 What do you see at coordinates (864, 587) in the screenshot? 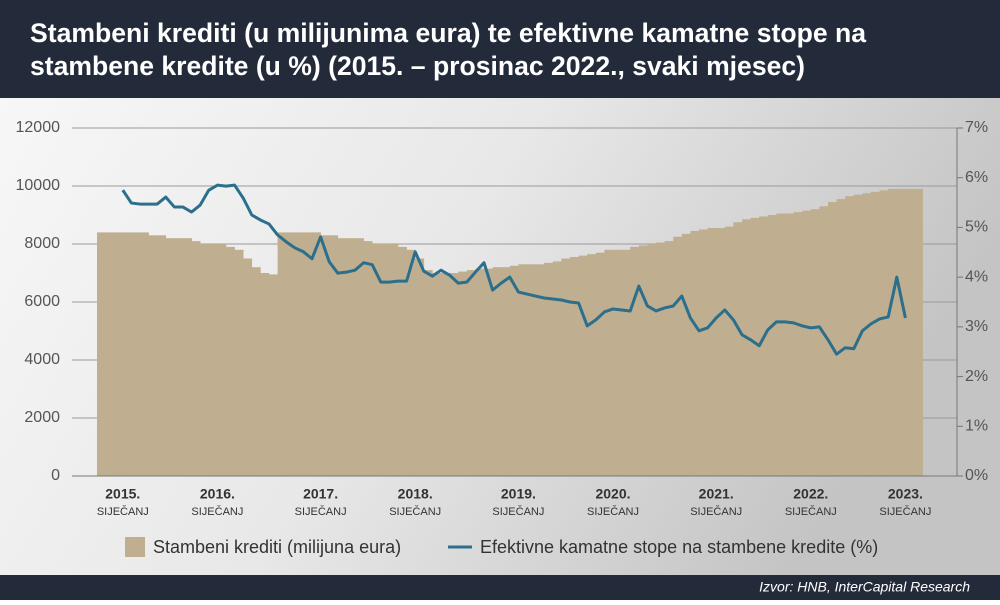
I see `source: Izvor: HNB, InterCapital Research` at bounding box center [864, 587].